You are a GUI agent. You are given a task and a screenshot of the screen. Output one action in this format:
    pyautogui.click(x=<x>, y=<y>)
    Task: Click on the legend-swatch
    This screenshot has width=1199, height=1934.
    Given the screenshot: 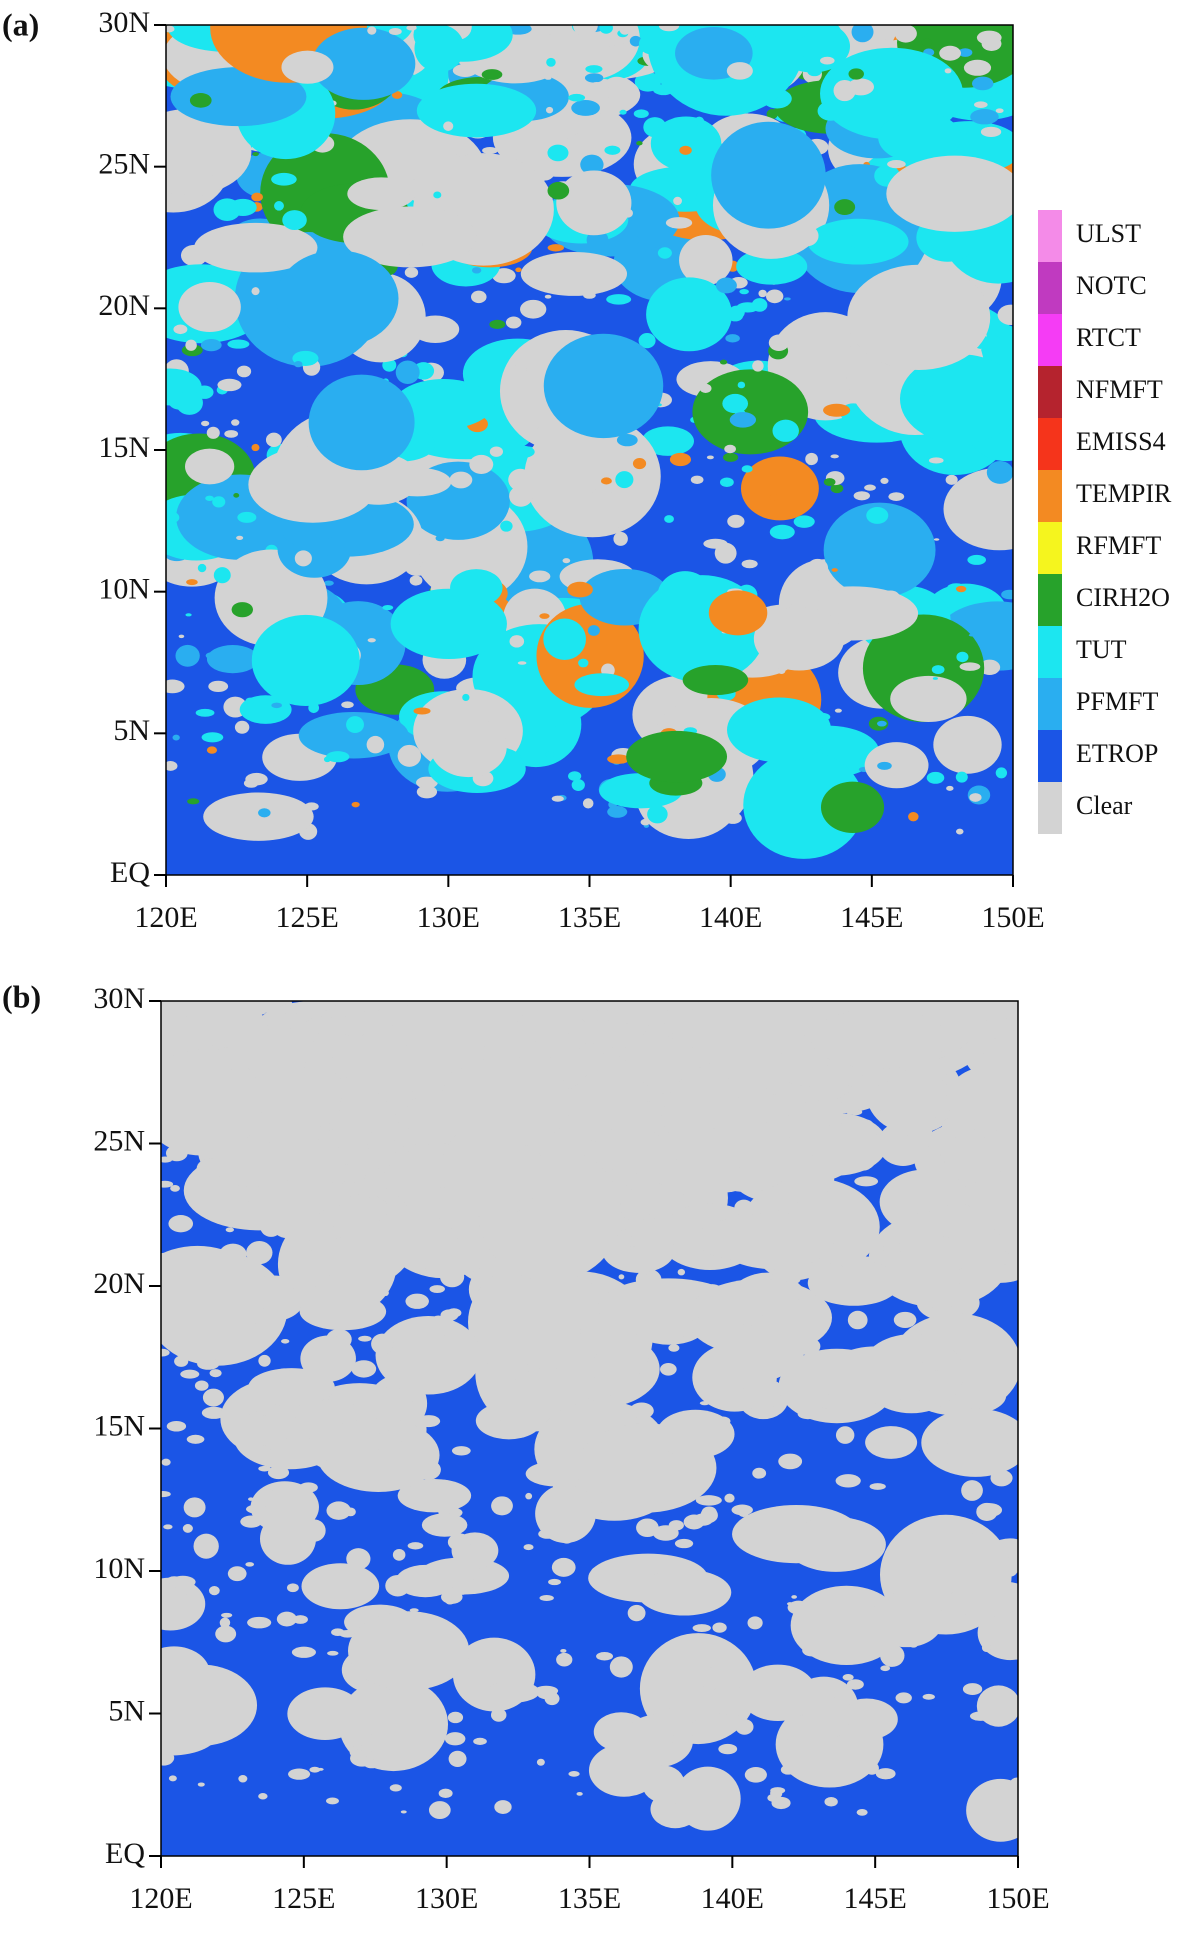 What is the action you would take?
    pyautogui.click(x=1050, y=652)
    